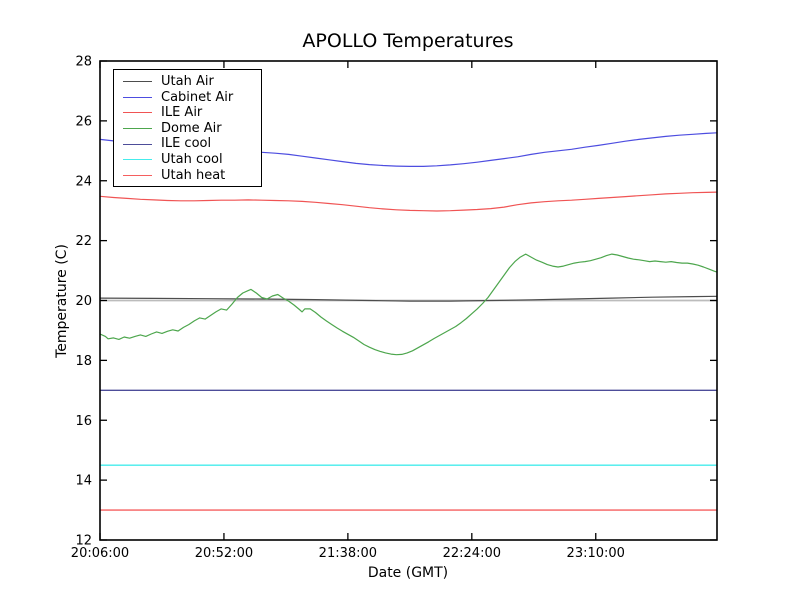  I want to click on x-tick-label: 21:38:00, so click(348, 553).